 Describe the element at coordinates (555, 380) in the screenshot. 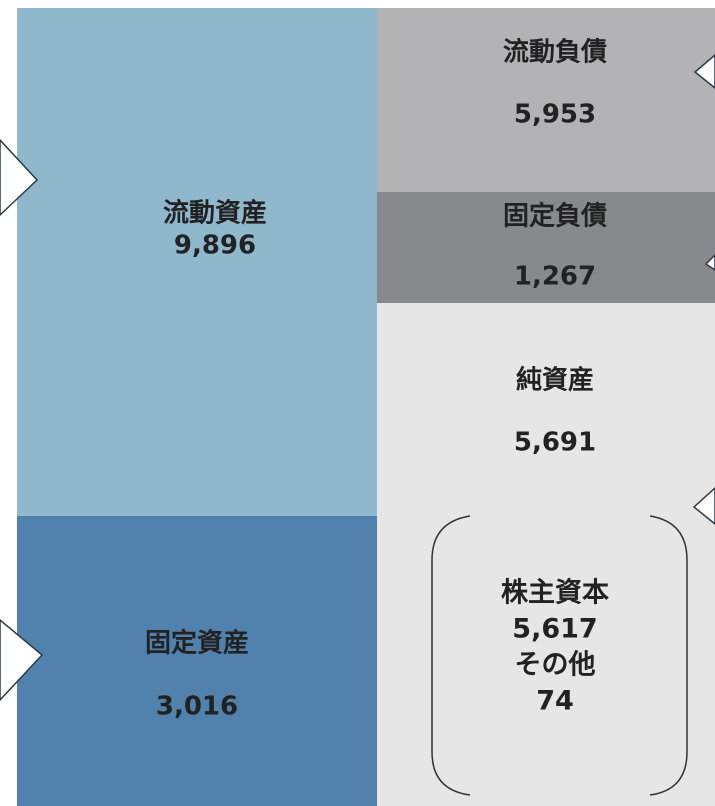

I see `block-label: 純資産` at that location.